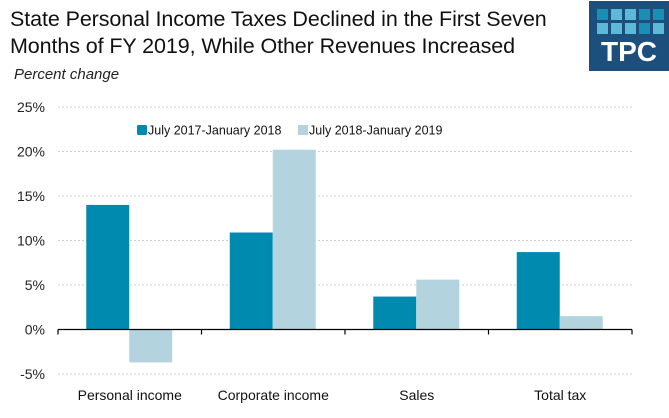  Describe the element at coordinates (416, 395) in the screenshot. I see `x-category-label: Sales` at that location.